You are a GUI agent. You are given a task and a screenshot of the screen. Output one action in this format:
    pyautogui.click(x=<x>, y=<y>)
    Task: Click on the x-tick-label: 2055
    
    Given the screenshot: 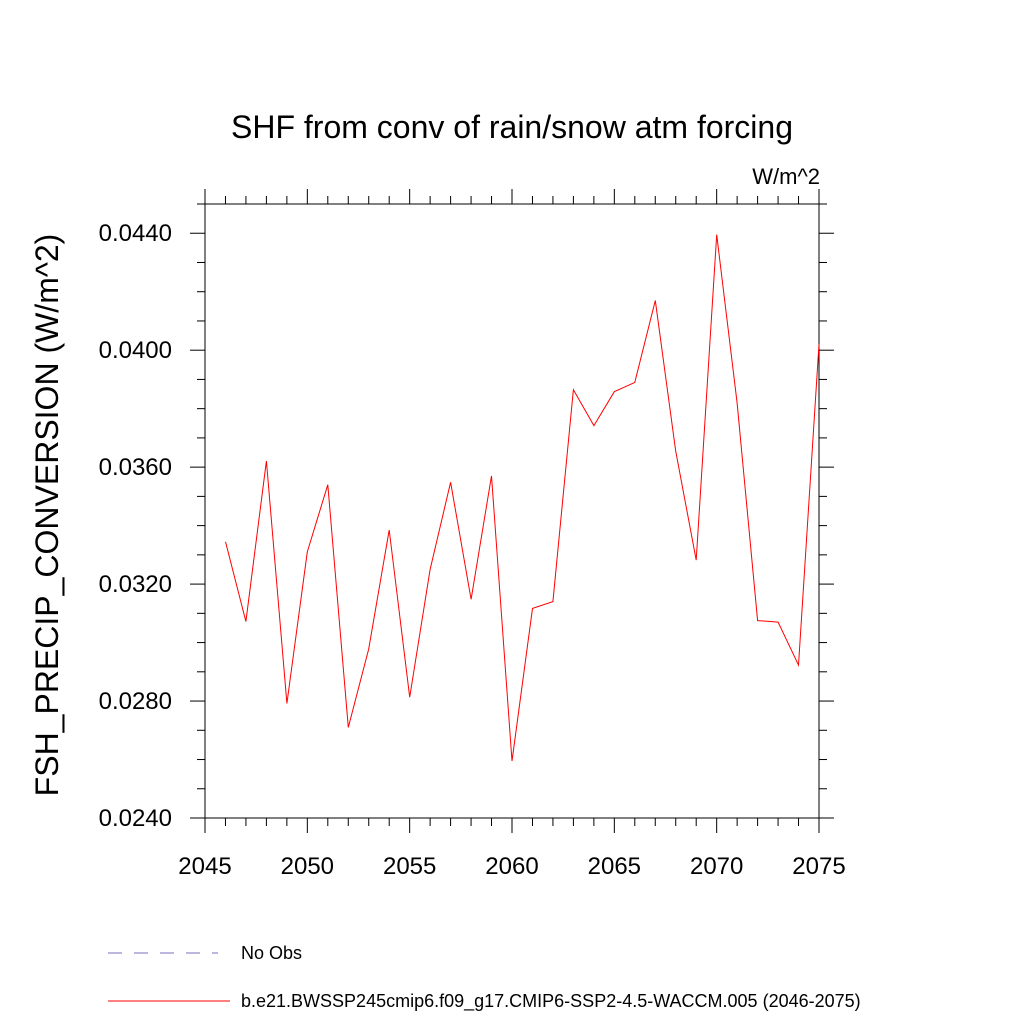 What is the action you would take?
    pyautogui.click(x=409, y=866)
    